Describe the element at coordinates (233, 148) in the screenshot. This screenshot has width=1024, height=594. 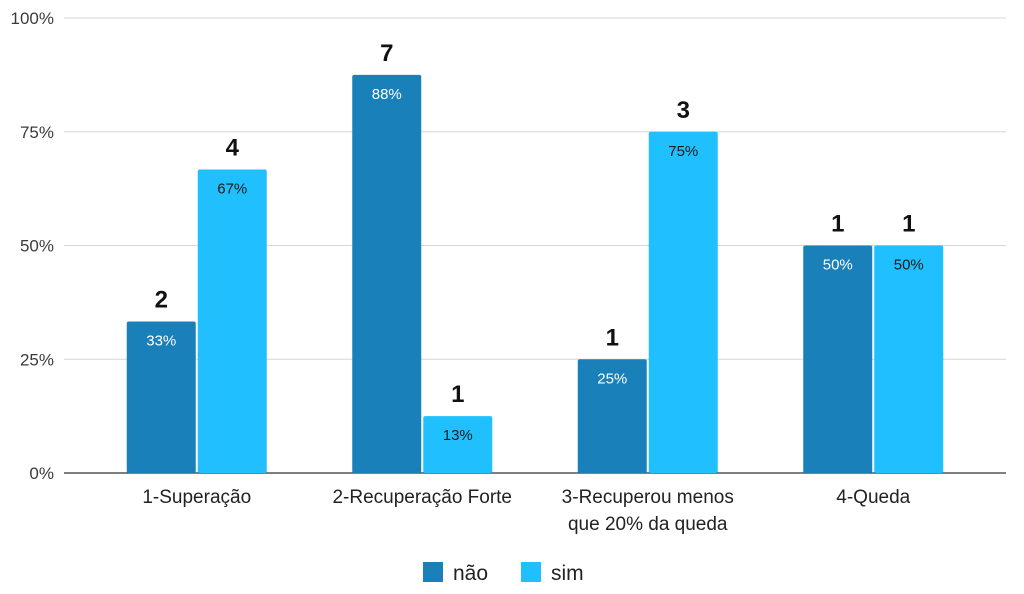
I see `bar-count-label: 4` at that location.